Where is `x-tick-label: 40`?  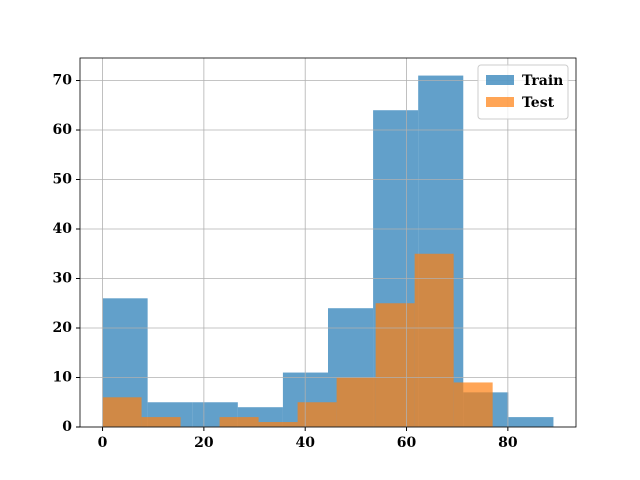
x-tick-label: 40 is located at coordinates (305, 443).